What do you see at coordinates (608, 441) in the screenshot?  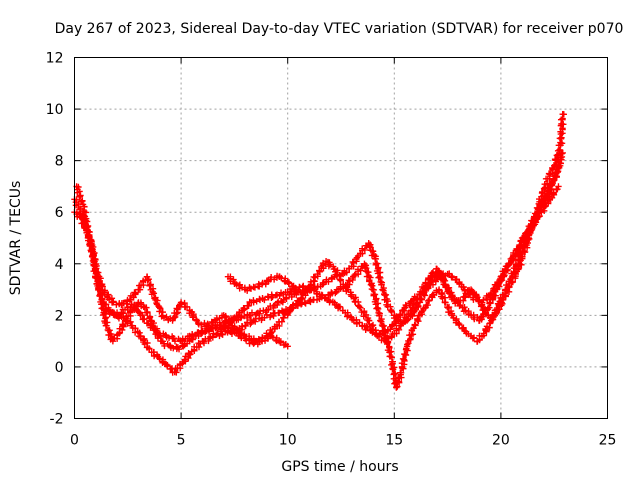 I see `x-tick-label: 25` at bounding box center [608, 441].